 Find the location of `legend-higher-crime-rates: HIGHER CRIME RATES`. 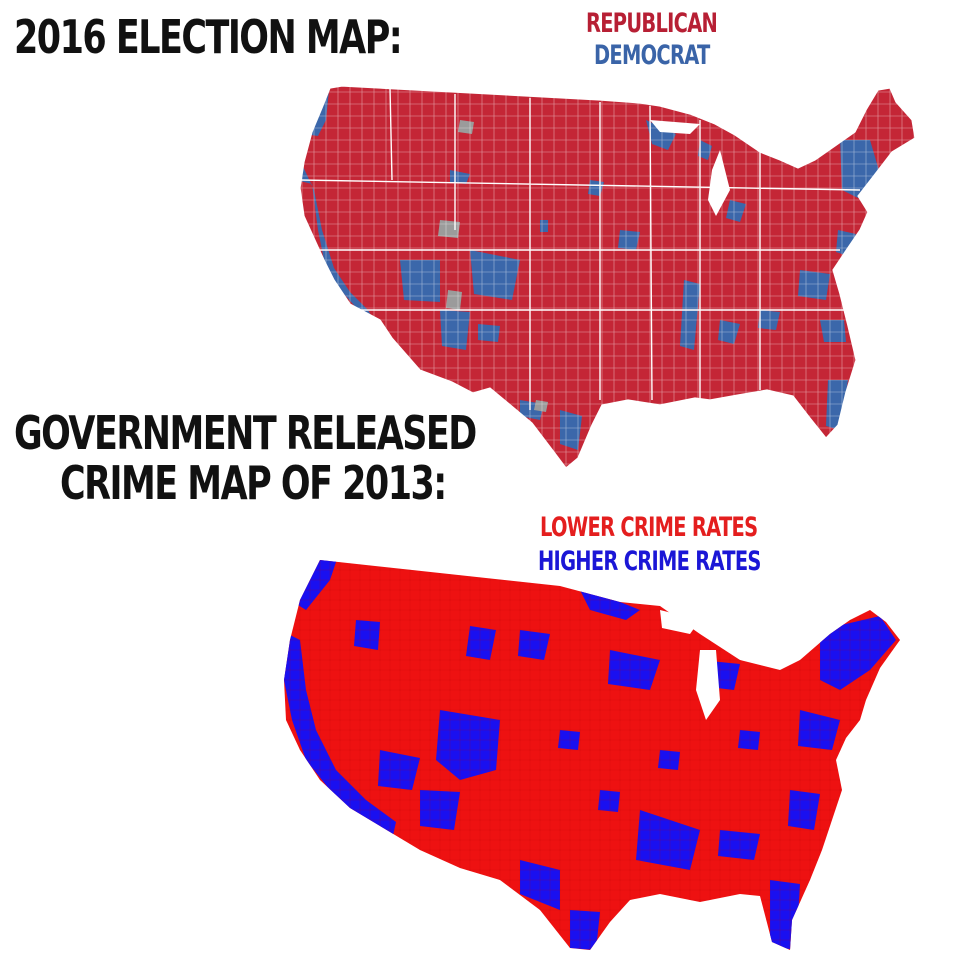

legend-higher-crime-rates: HIGHER CRIME RATES is located at coordinates (649, 561).